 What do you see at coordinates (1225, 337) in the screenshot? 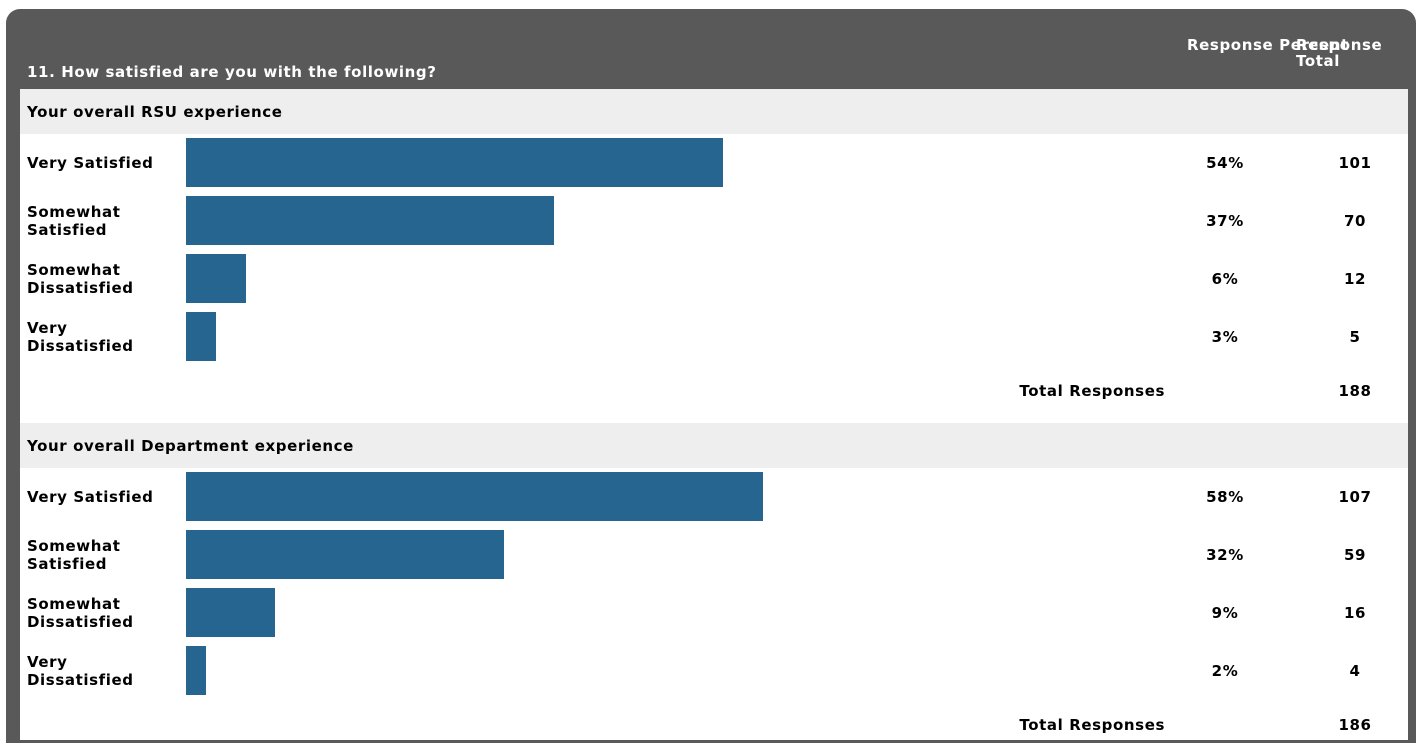
I see `response-percent: 3%` at bounding box center [1225, 337].